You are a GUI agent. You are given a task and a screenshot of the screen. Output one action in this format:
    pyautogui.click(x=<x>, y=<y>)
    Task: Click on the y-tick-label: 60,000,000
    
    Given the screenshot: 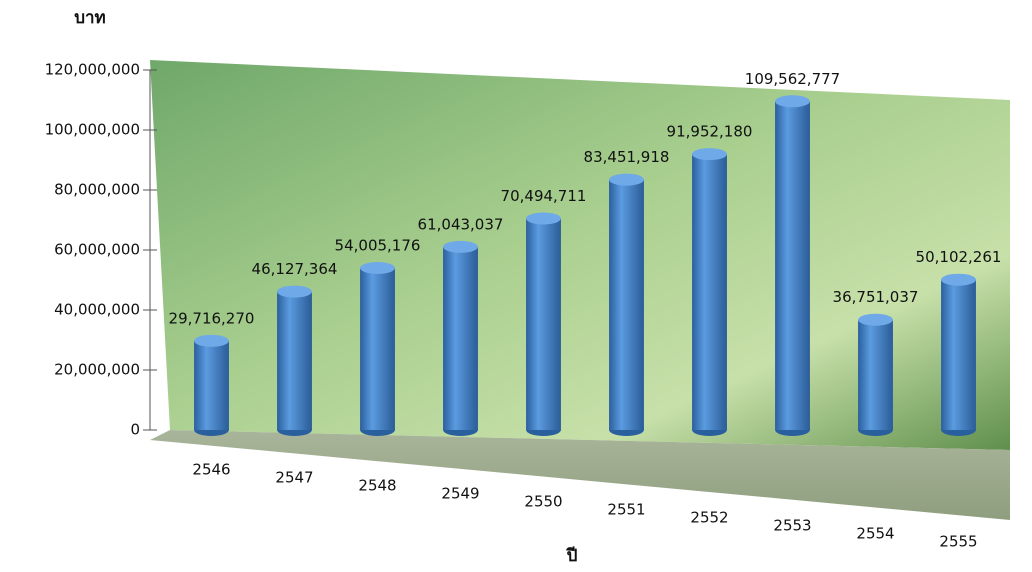 What is the action you would take?
    pyautogui.click(x=97, y=250)
    